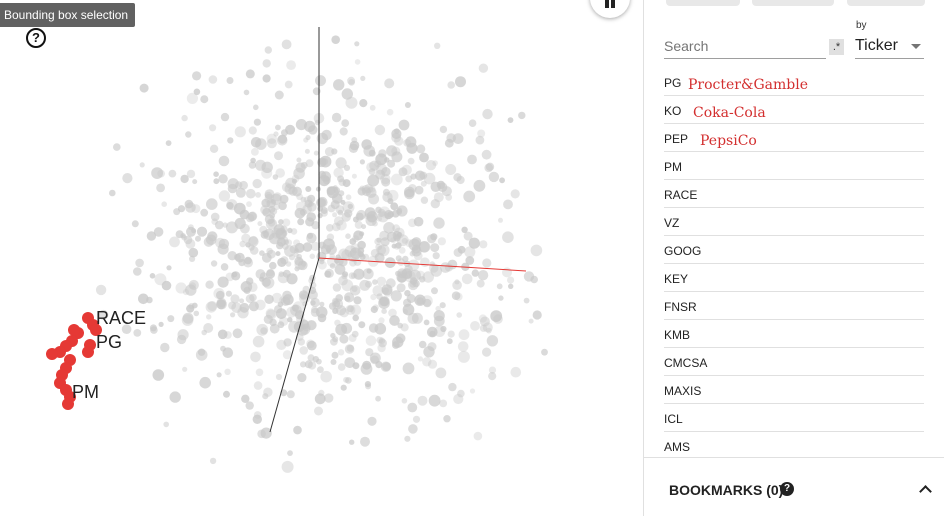 The image size is (944, 517). Describe the element at coordinates (794, 334) in the screenshot. I see `list-item: KMB` at that location.